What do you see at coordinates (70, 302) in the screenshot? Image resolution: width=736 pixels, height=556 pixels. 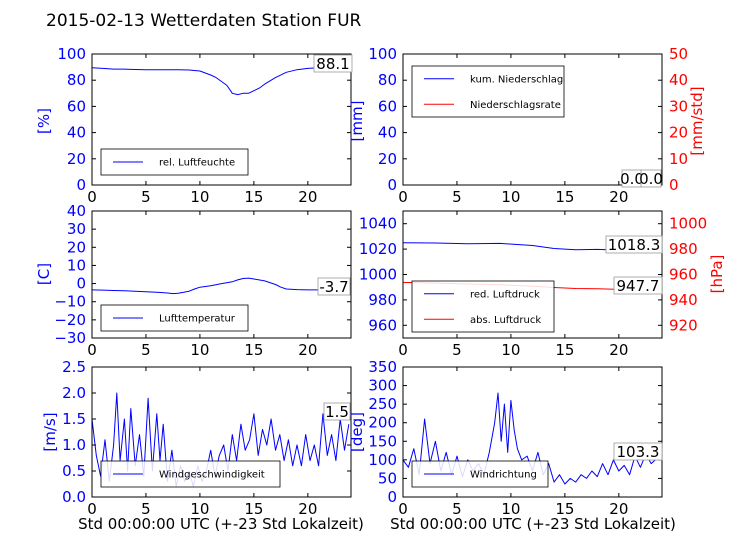 I see `y-tick-label: −10` at bounding box center [70, 302].